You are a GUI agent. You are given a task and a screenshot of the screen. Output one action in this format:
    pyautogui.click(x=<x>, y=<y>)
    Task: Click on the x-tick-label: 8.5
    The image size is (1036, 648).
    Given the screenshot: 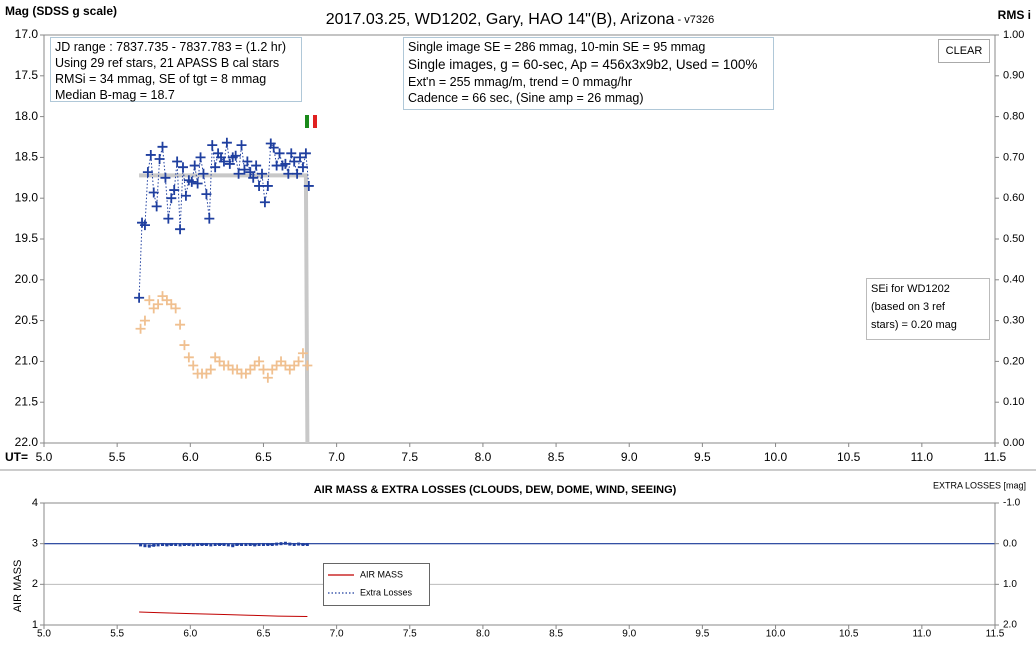 What is the action you would take?
    pyautogui.click(x=556, y=457)
    